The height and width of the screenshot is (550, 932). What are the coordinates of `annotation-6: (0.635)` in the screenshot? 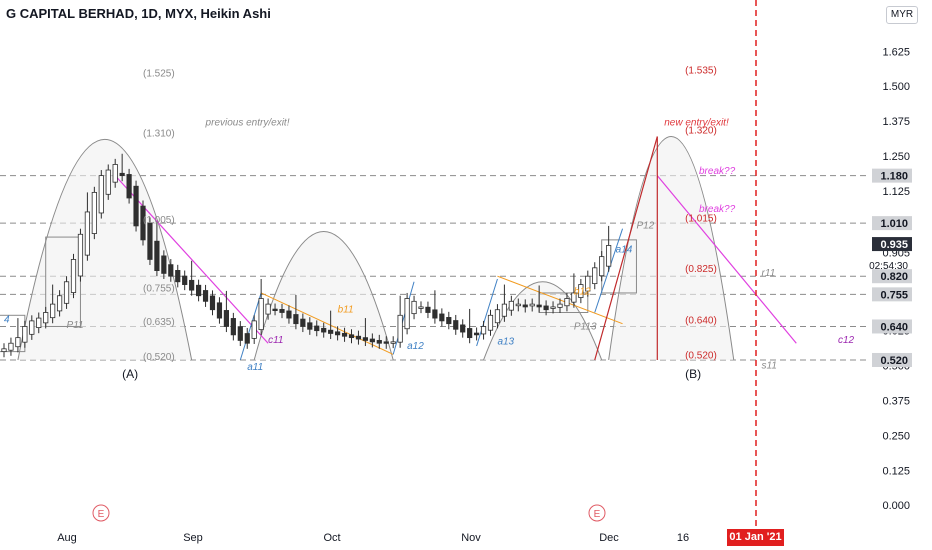 It's located at (159, 322).